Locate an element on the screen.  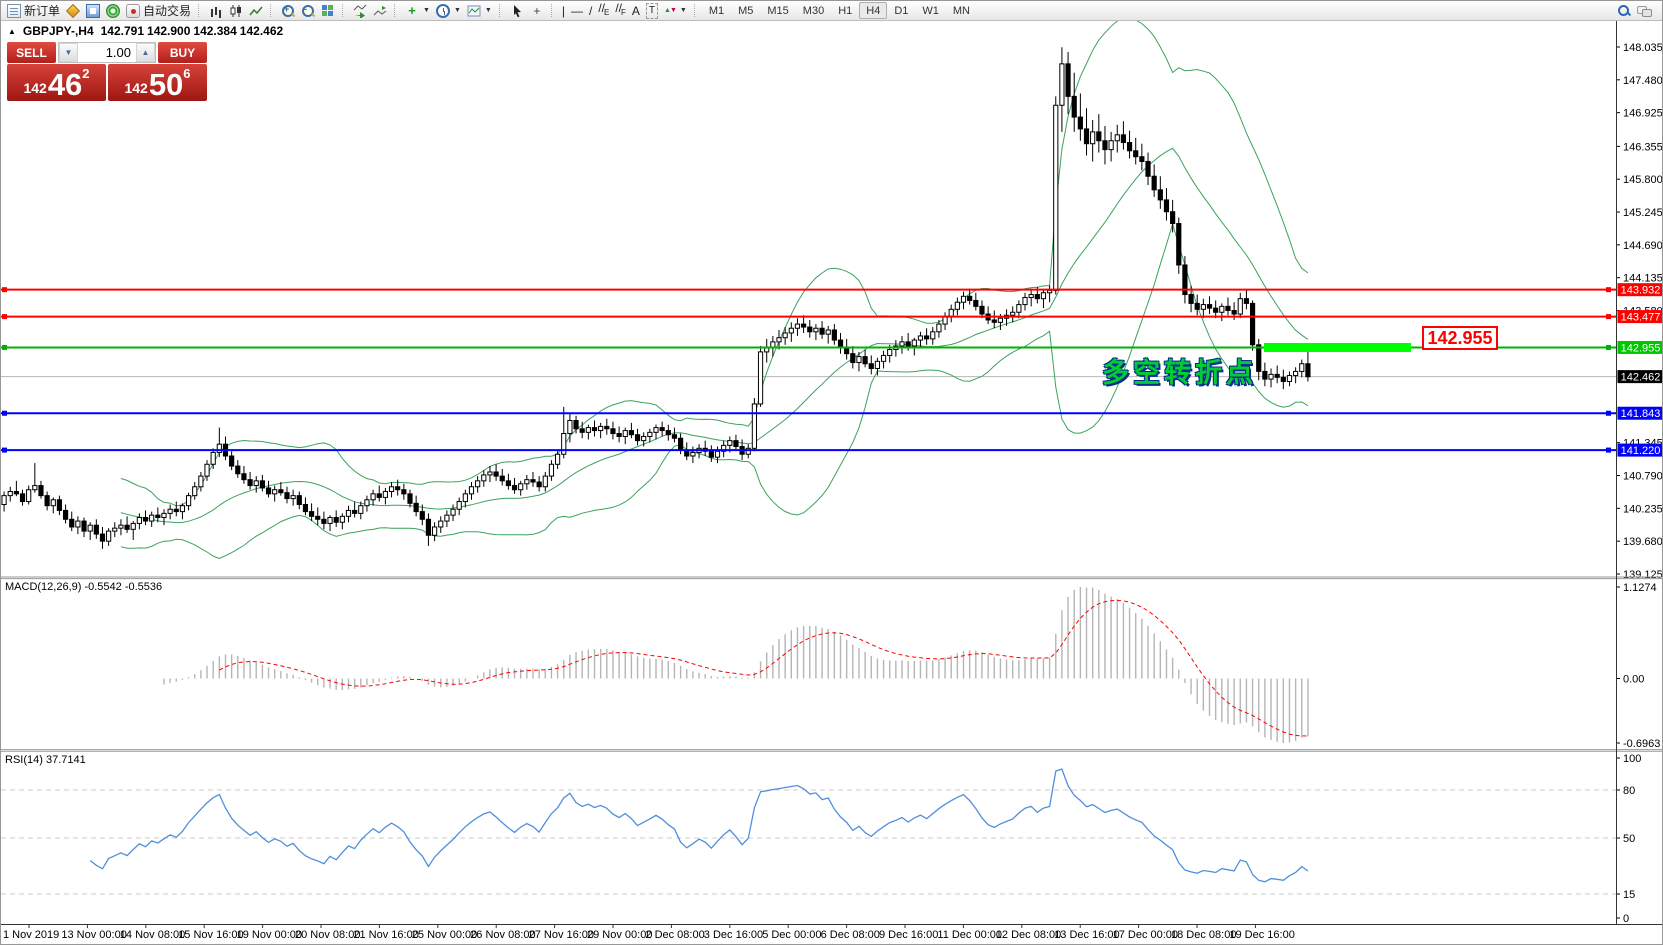
collapse-icon: ▲ is located at coordinates (12, 31).